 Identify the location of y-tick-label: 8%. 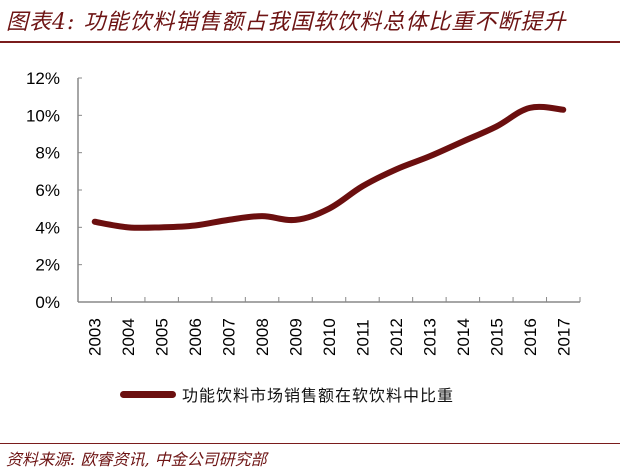
(47, 153).